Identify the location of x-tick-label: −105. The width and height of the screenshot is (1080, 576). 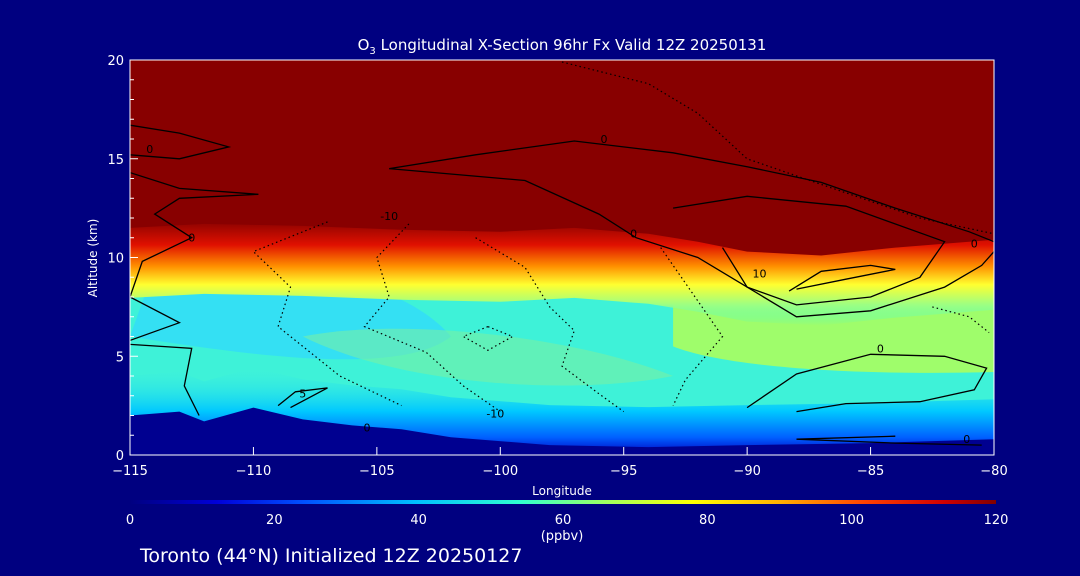
(377, 471).